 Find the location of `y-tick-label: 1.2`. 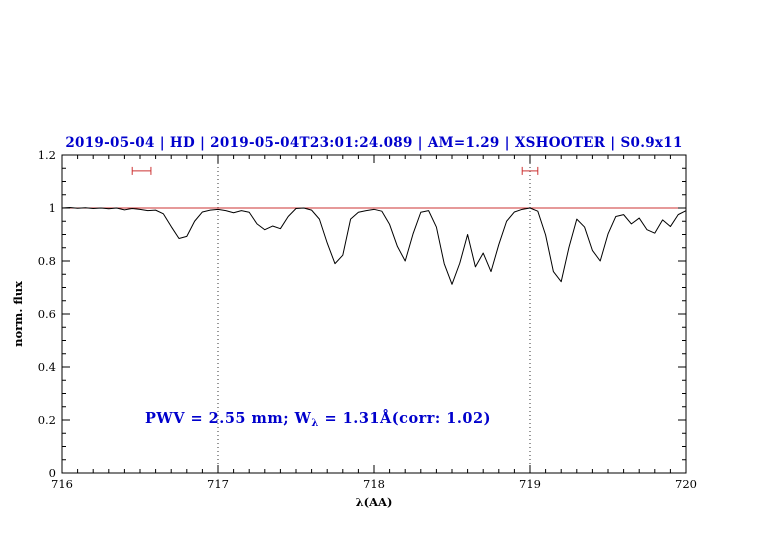

y-tick-label: 1.2 is located at coordinates (47, 155).